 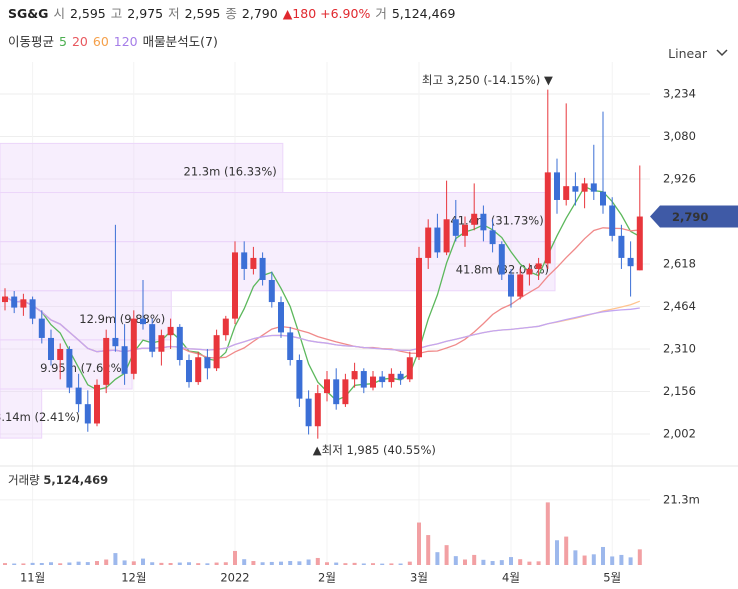 What do you see at coordinates (612, 578) in the screenshot?
I see `x-tick-label: 5월` at bounding box center [612, 578].